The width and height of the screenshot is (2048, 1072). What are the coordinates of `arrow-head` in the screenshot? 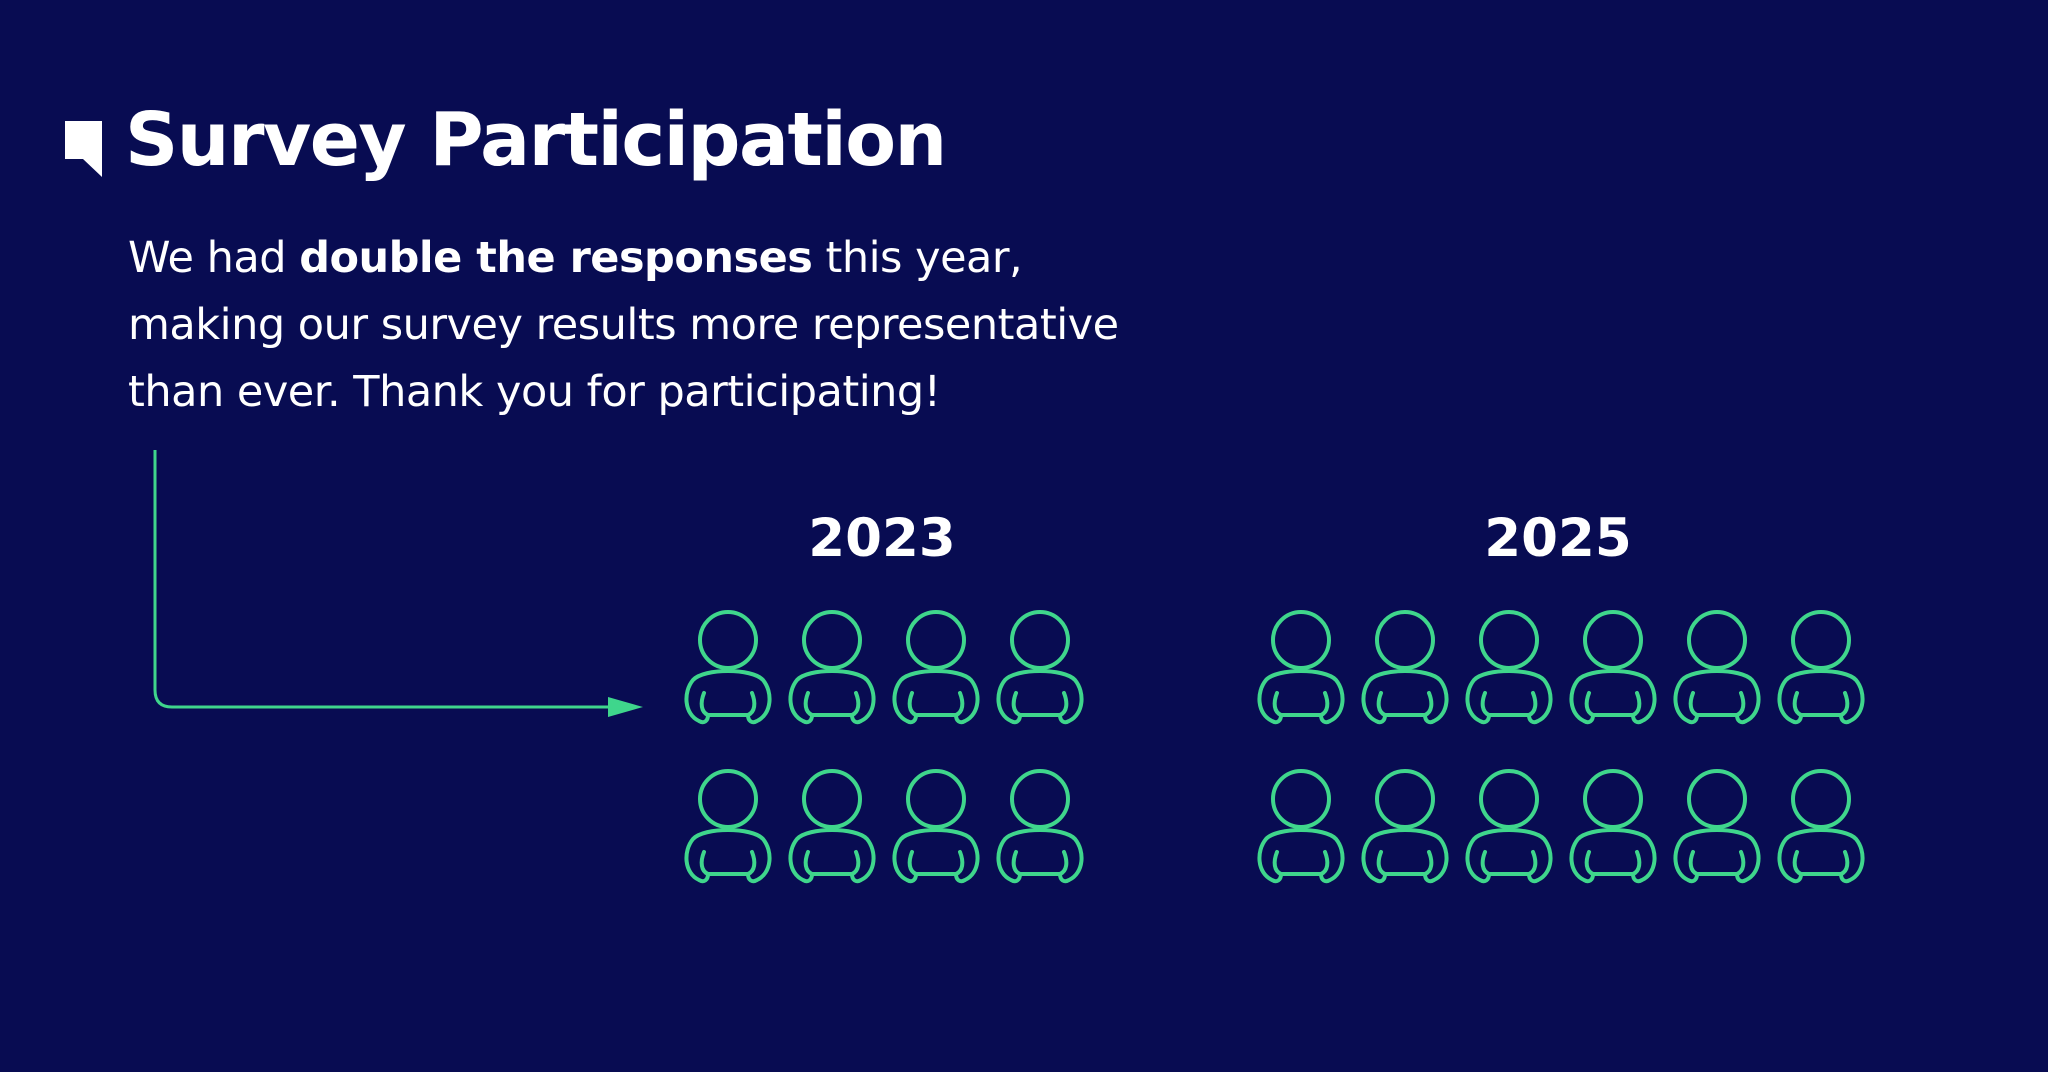 It's located at (625, 707).